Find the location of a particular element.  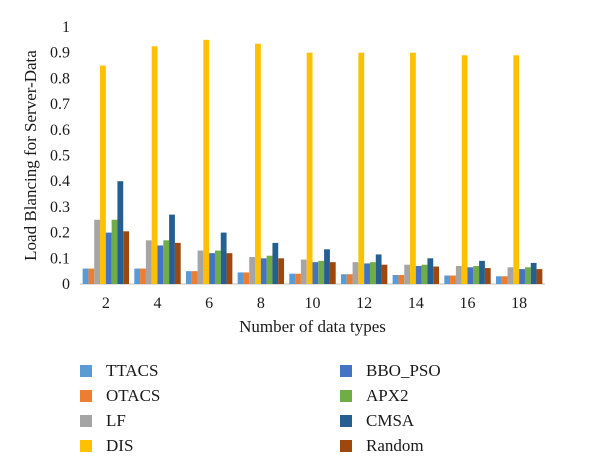

x-axis-title: Number of data types is located at coordinates (312, 326).